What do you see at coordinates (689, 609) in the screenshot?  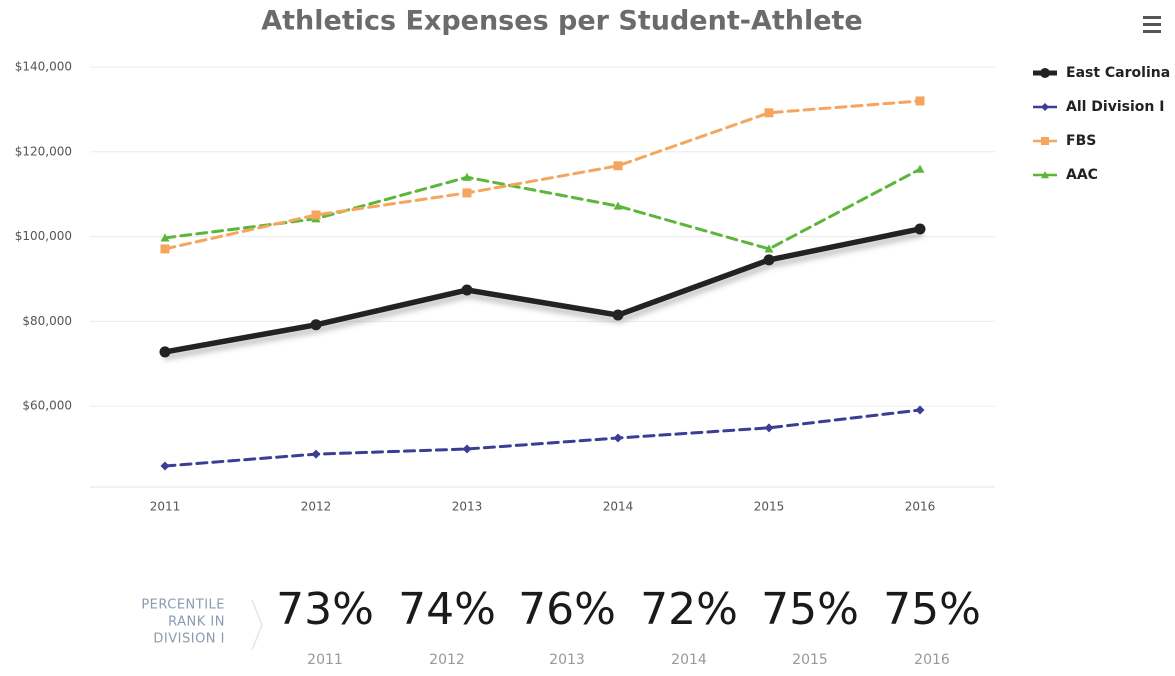 I see `percentile-rank: 72%` at bounding box center [689, 609].